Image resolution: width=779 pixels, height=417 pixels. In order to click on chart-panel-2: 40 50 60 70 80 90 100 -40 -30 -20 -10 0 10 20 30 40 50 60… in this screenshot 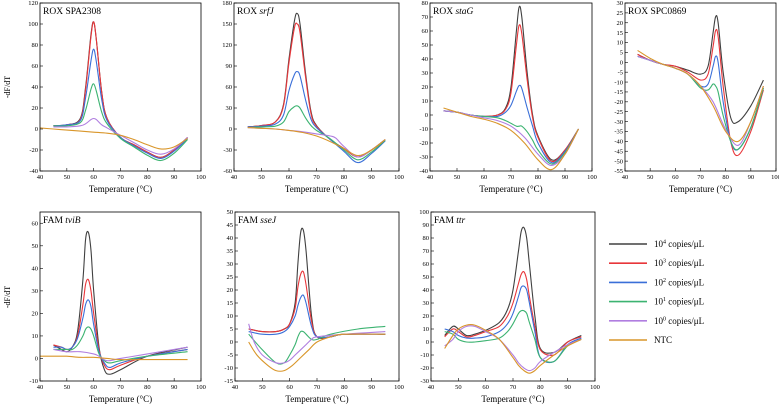, I will do `click(508, 97)`.